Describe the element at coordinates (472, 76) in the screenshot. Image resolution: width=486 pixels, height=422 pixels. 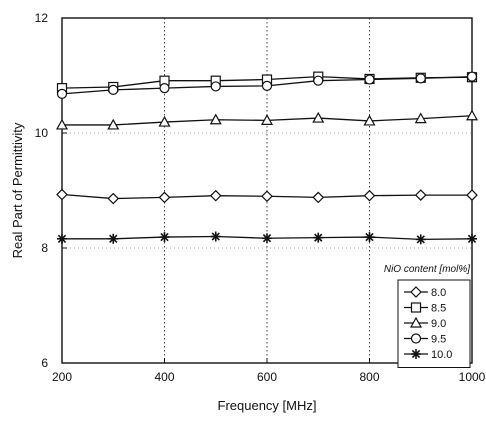
I see `data-point-9.5-1000` at that location.